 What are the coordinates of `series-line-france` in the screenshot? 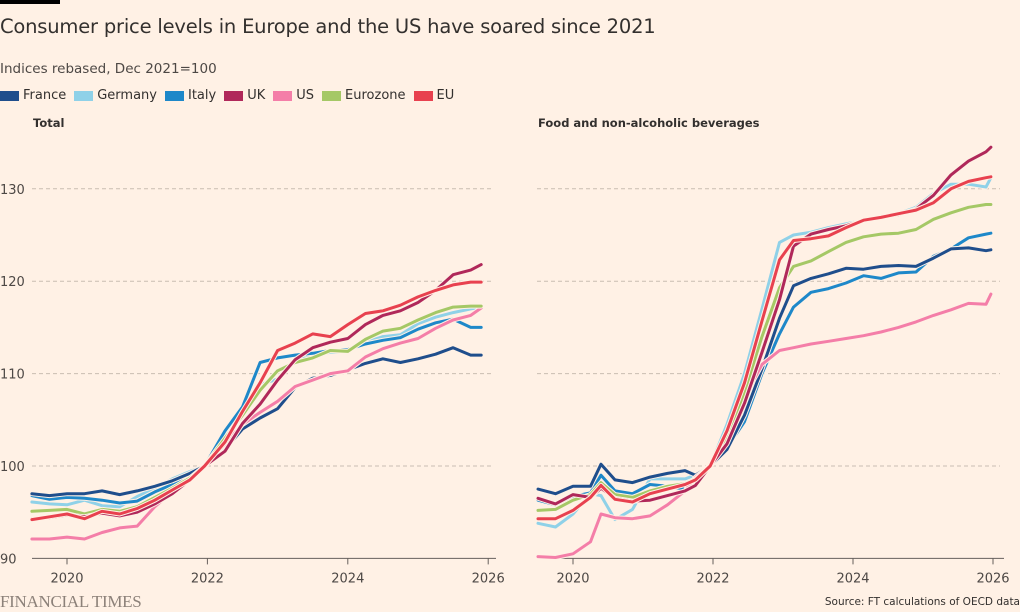 It's located at (256, 422).